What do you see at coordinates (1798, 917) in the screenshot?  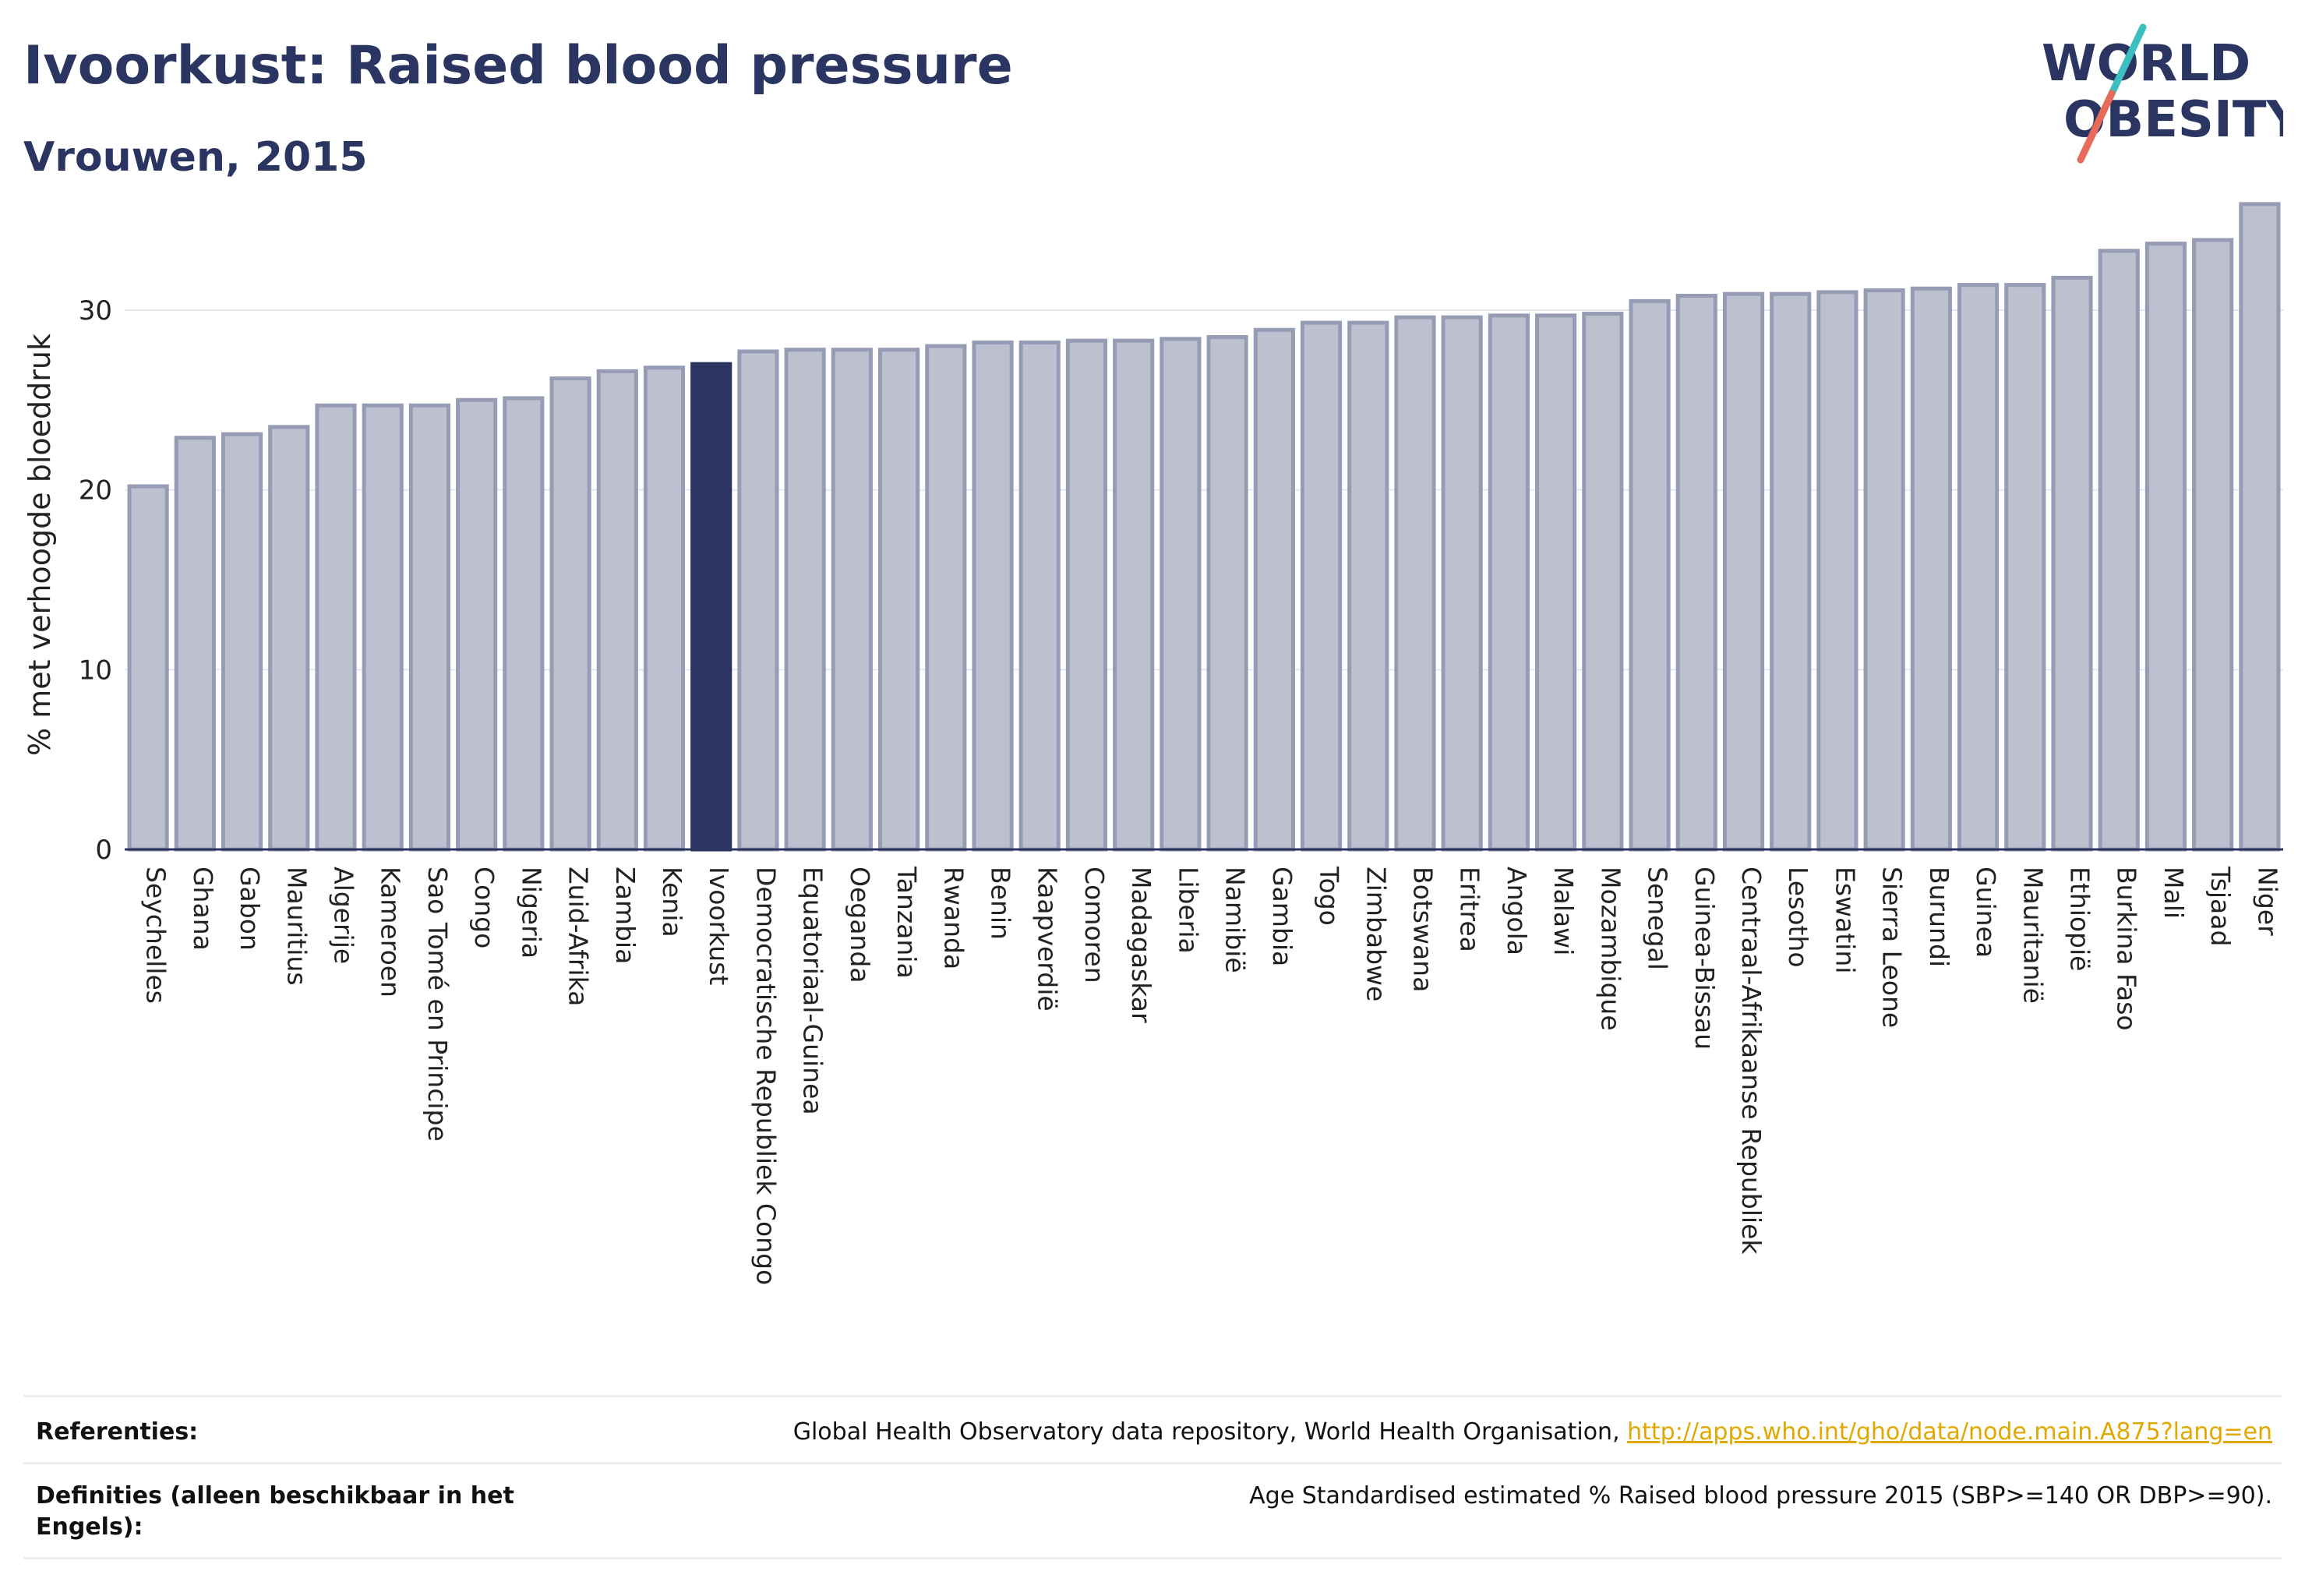 I see `x-tick-label: Lesotho` at bounding box center [1798, 917].